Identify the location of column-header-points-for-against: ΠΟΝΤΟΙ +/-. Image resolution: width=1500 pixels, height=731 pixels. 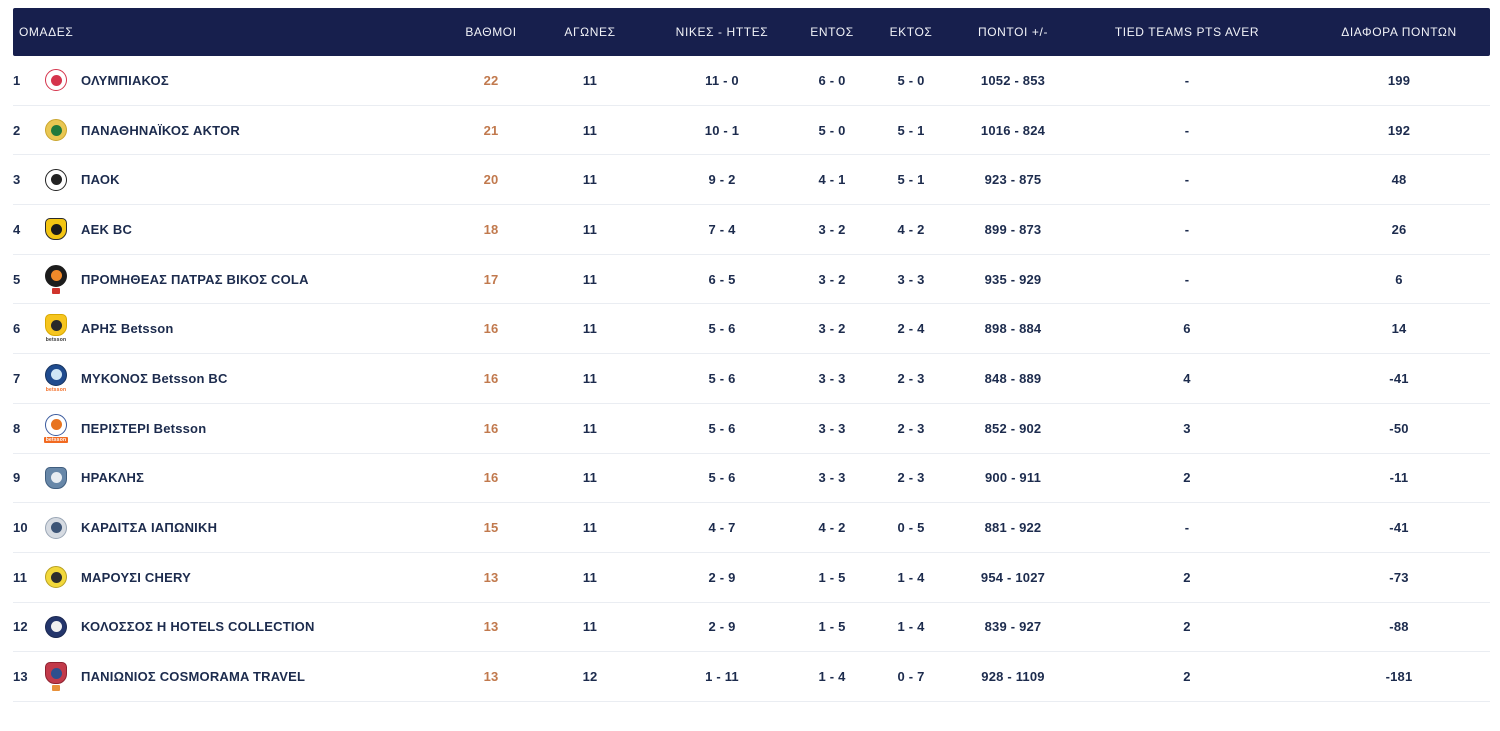
(1013, 32).